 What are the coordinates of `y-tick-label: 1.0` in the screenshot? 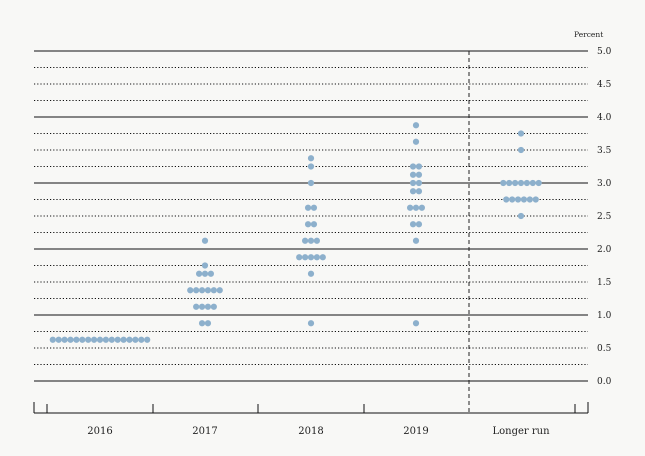 It's located at (604, 316).